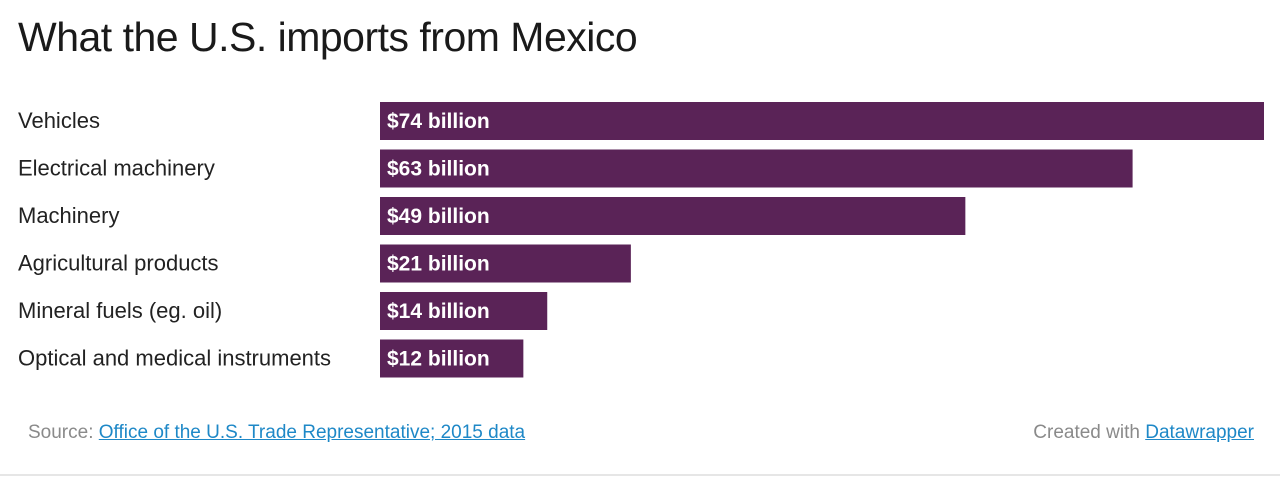 The height and width of the screenshot is (478, 1280). What do you see at coordinates (61, 432) in the screenshot?
I see `source-prefix: Source:` at bounding box center [61, 432].